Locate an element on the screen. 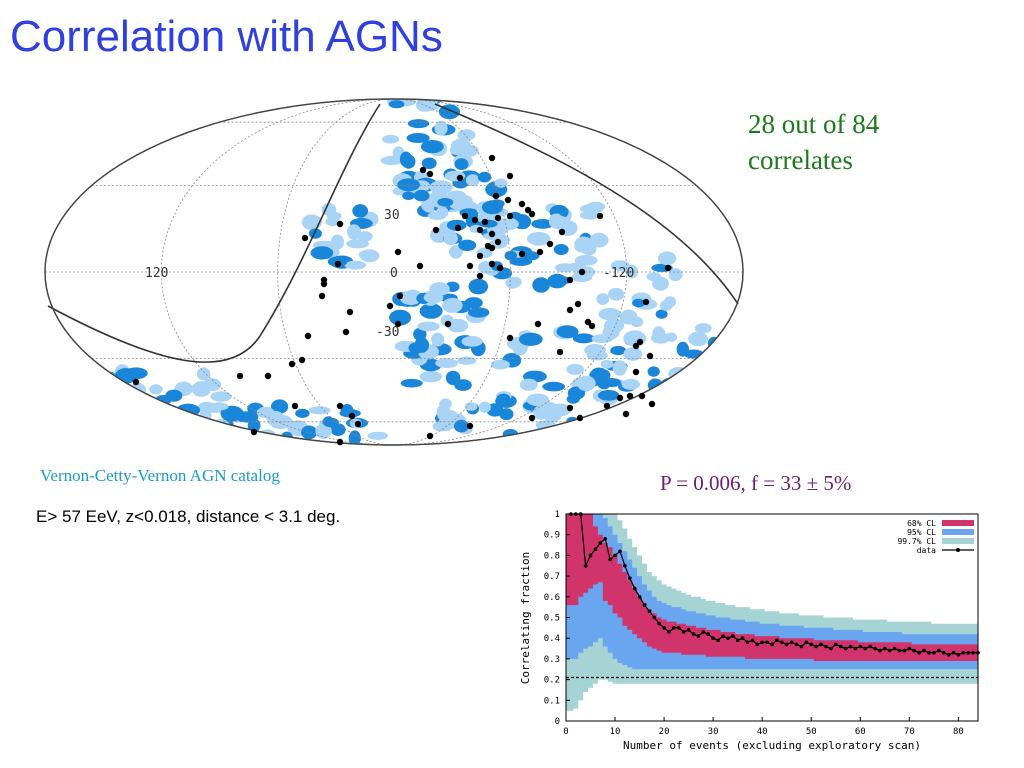 The width and height of the screenshot is (1024, 768). x-tick-label: 60 is located at coordinates (860, 732).